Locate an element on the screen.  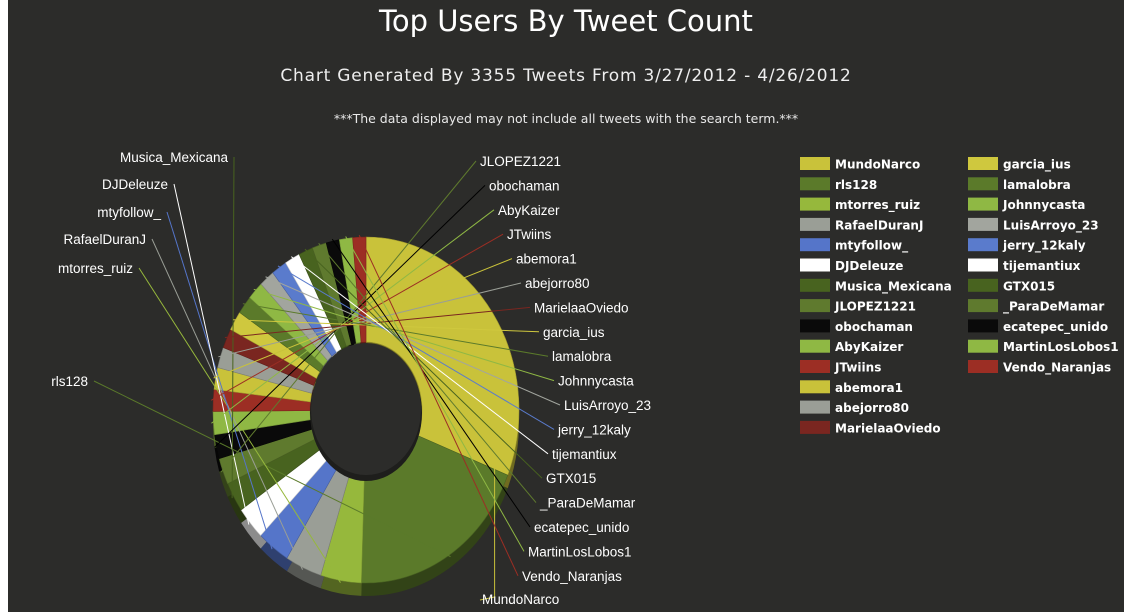
callout-line-vendo-naranjas is located at coordinates (438, 405).